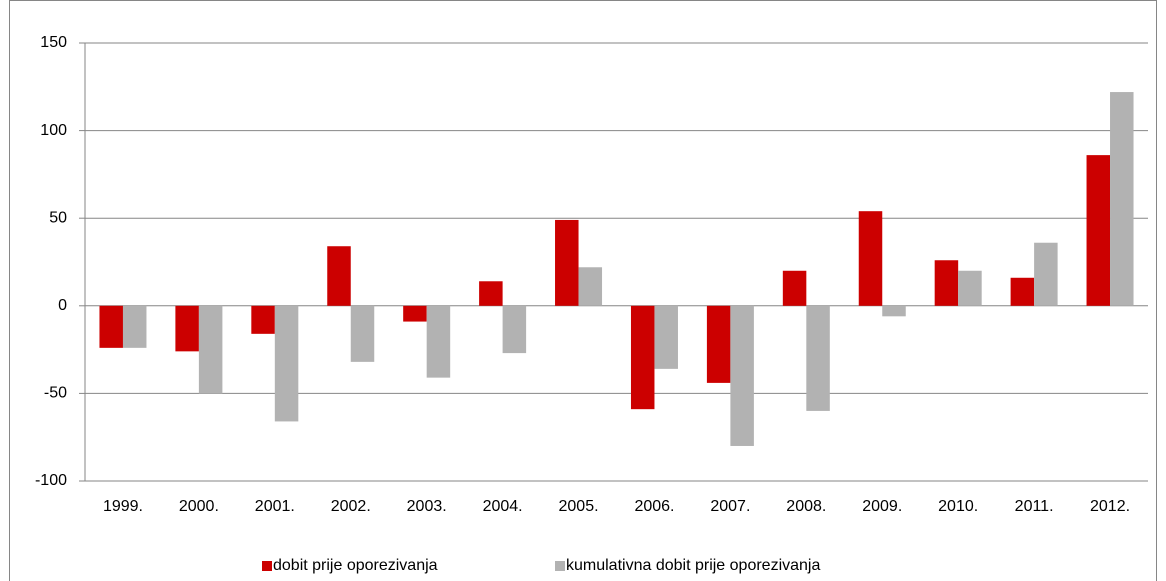 Image resolution: width=1166 pixels, height=581 pixels. What do you see at coordinates (958, 506) in the screenshot?
I see `x-tick-label: 2010.` at bounding box center [958, 506].